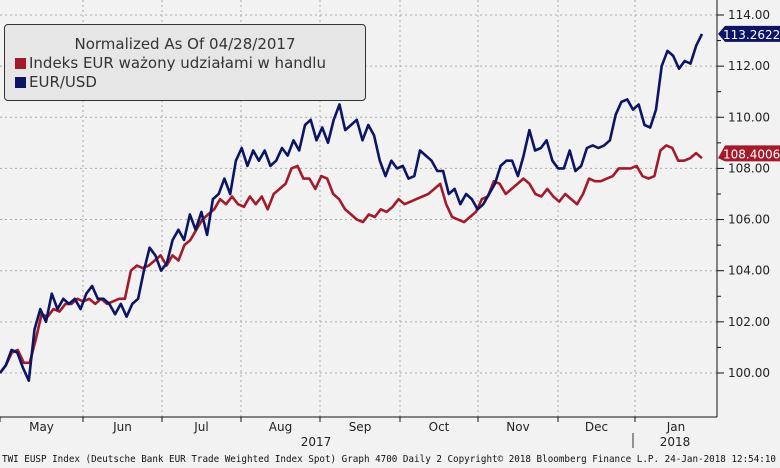  Describe the element at coordinates (749, 373) in the screenshot. I see `y-tick-label: 100.00` at that location.